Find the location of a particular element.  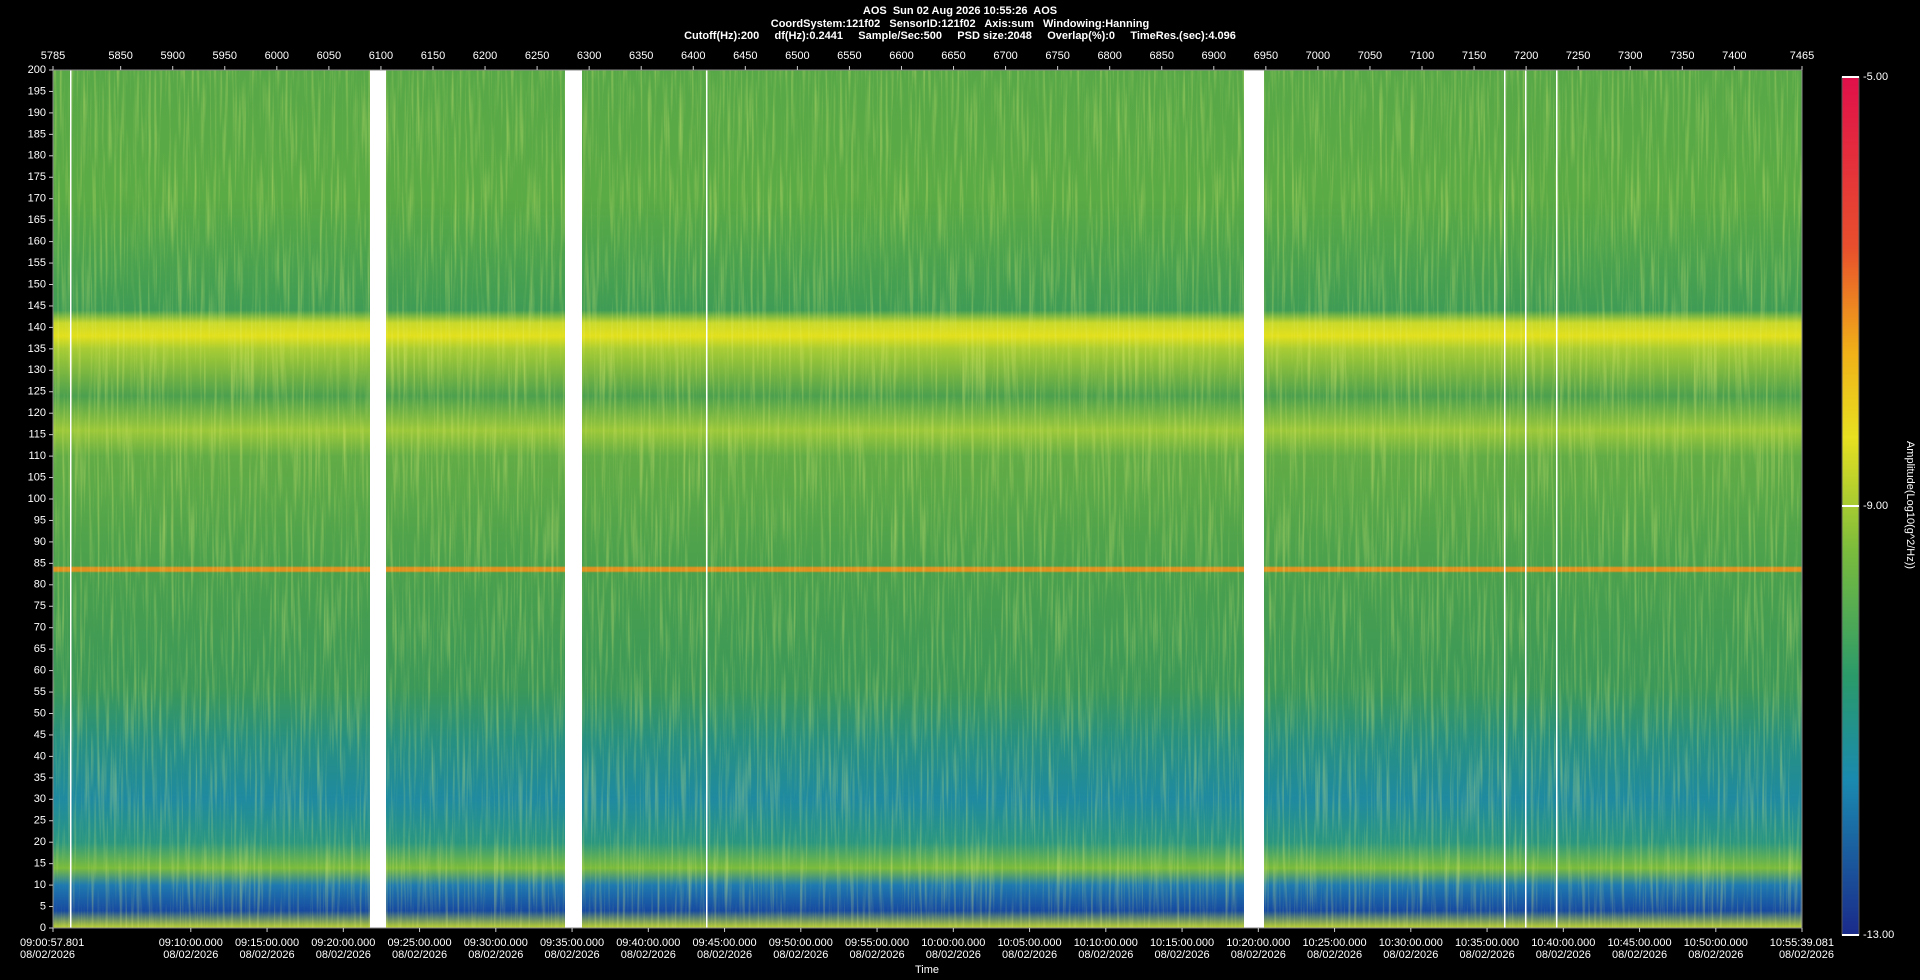

x-tick-label: 5850 is located at coordinates (120, 56).